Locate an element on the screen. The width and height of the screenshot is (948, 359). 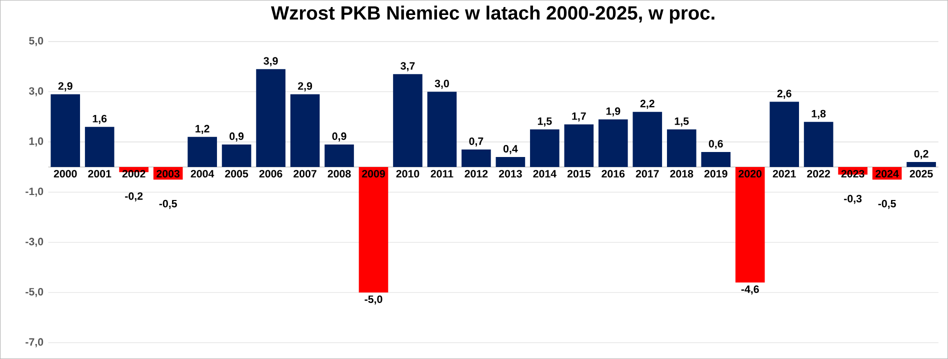
y-tick-label: 3,0 is located at coordinates (36, 91).